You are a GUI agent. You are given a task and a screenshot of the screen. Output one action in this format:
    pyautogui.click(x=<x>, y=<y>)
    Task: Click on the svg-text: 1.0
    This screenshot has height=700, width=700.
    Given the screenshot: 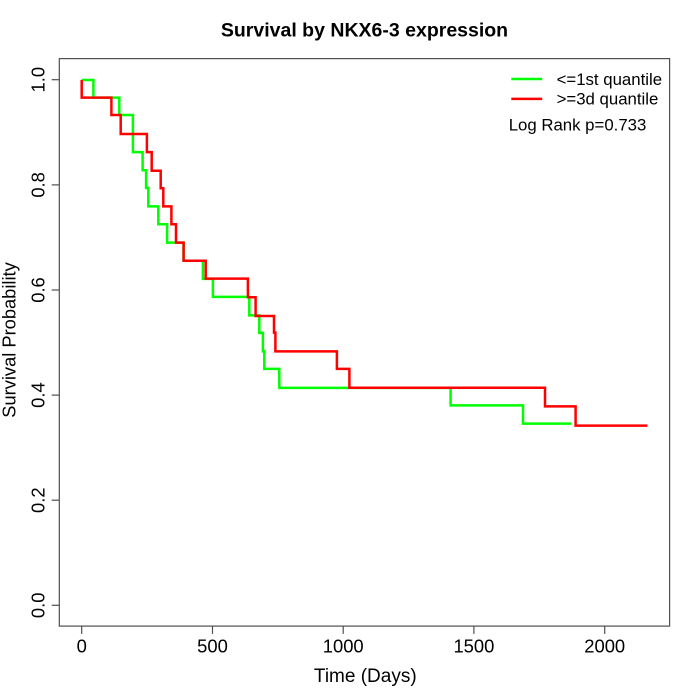 What is the action you would take?
    pyautogui.click(x=37, y=80)
    